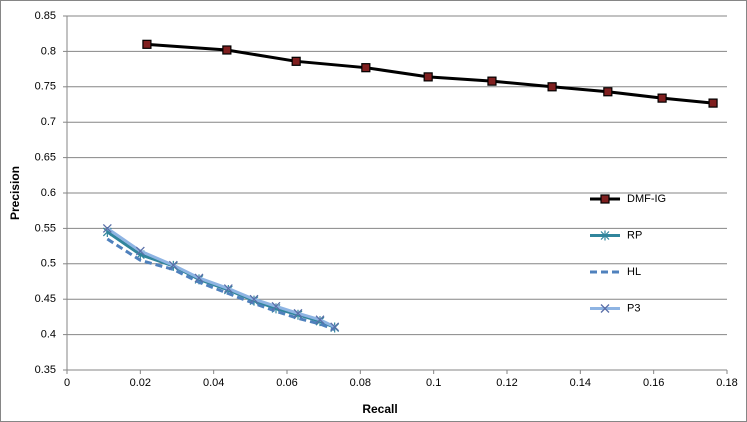  What do you see at coordinates (634, 235) in the screenshot?
I see `legend-label: RP` at bounding box center [634, 235].